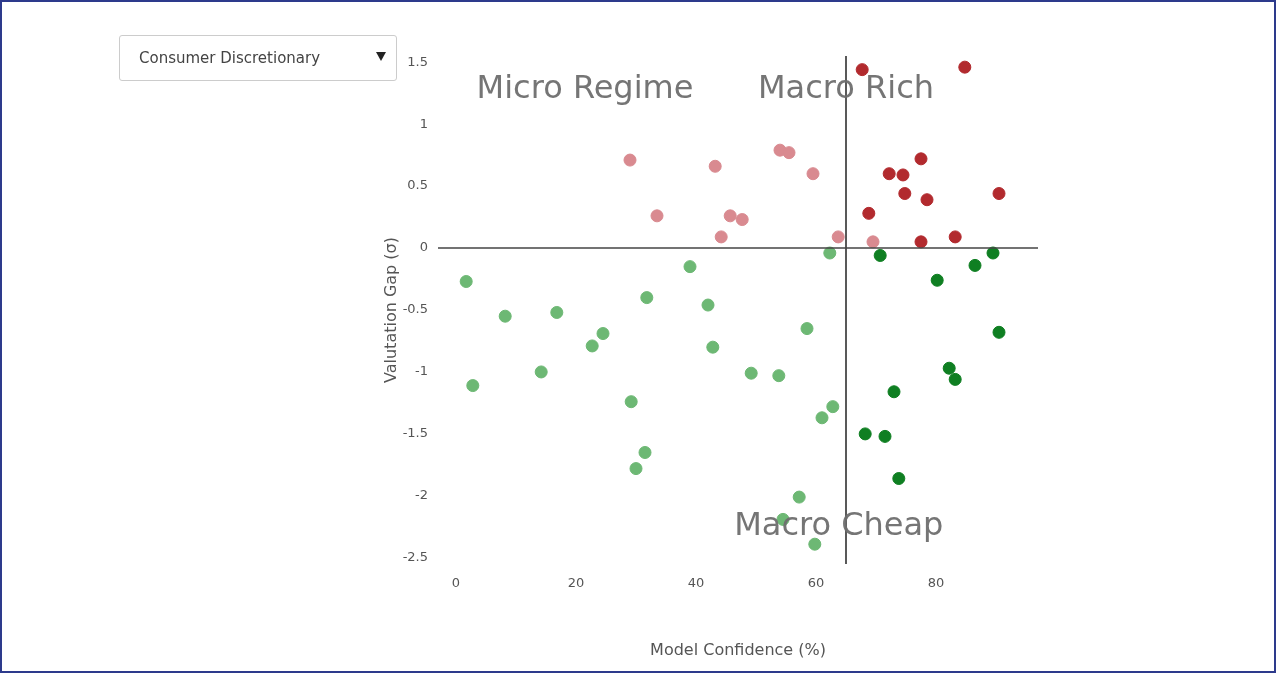 The image size is (1276, 673). Describe the element at coordinates (415, 309) in the screenshot. I see `y-tick-label: -0.5` at that location.